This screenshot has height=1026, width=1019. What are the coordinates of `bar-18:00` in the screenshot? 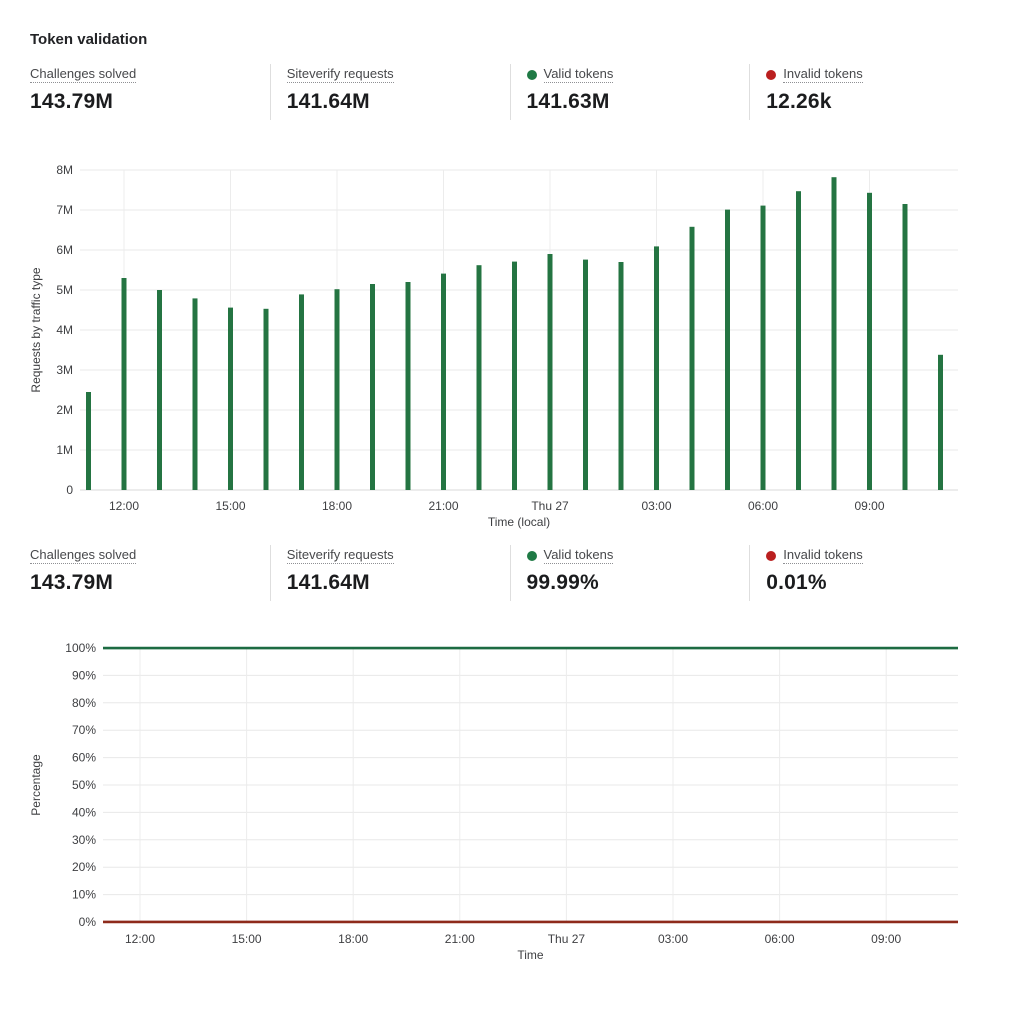 It's located at (337, 389).